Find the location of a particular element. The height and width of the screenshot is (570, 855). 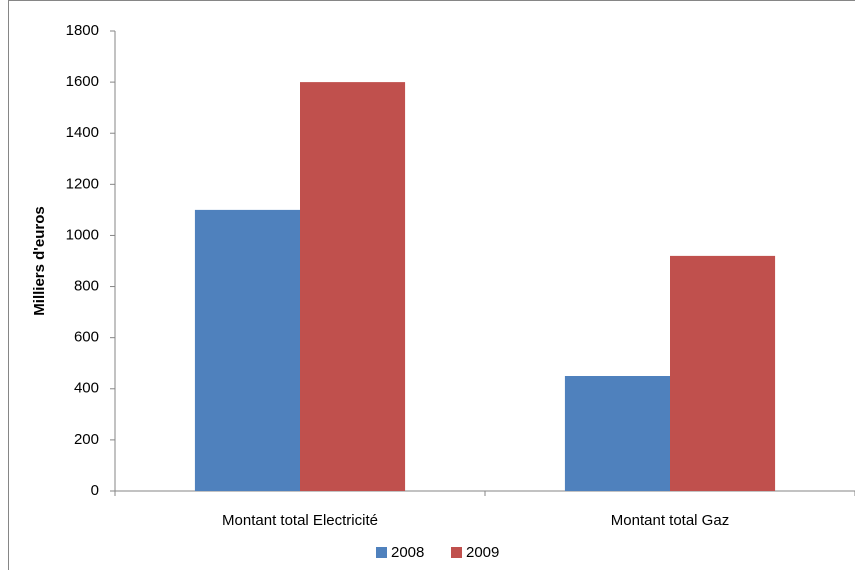

y-tick-label: 200 is located at coordinates (86, 439).